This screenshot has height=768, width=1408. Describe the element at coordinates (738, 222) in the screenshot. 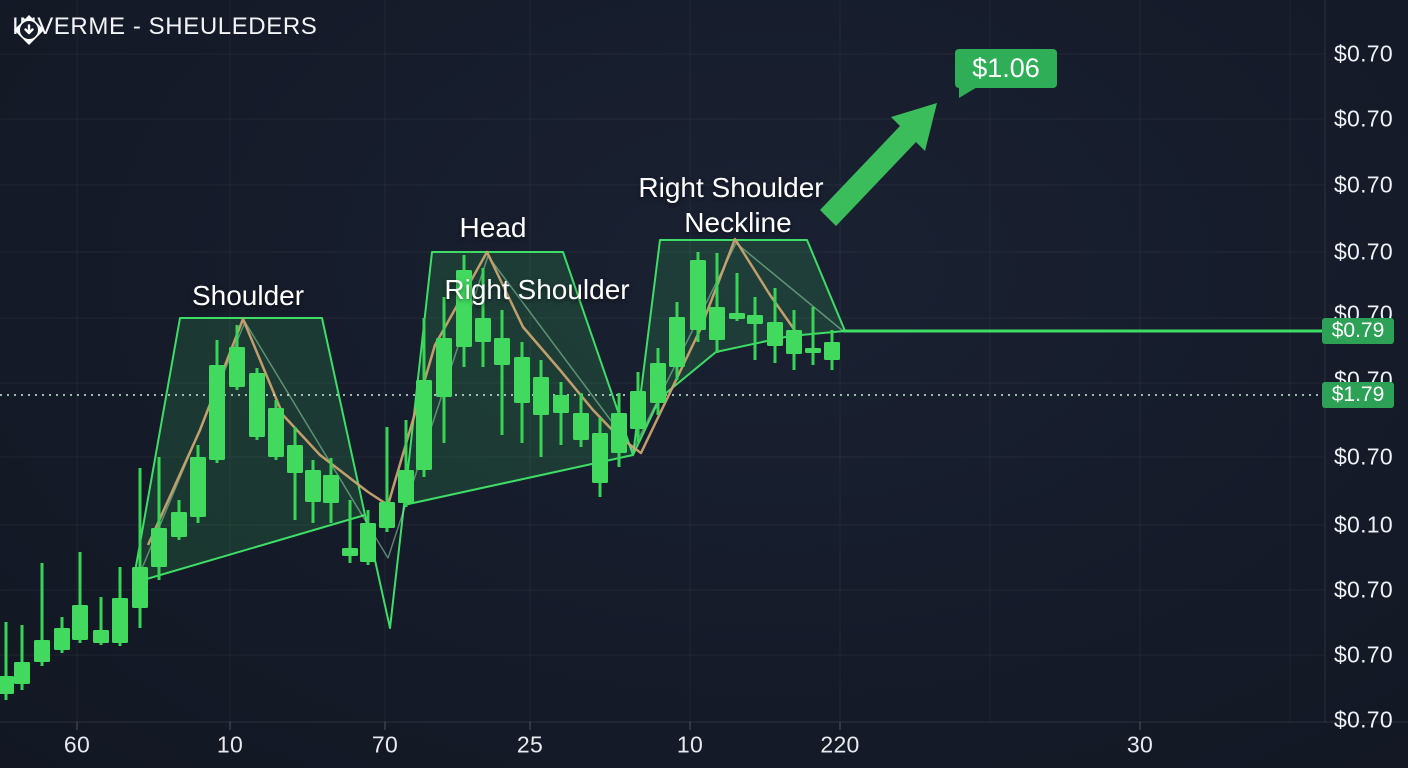

I see `label-neckline: Neckline` at that location.